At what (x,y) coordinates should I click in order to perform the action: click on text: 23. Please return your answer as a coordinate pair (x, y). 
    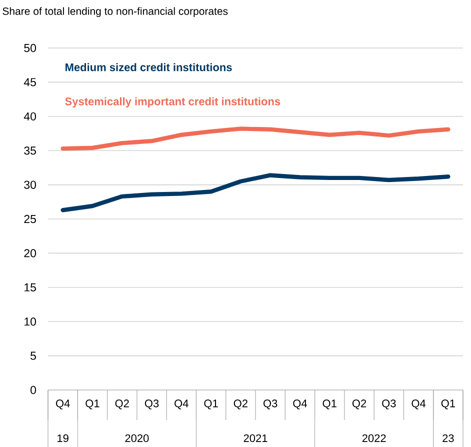
    Looking at the image, I should click on (448, 438).